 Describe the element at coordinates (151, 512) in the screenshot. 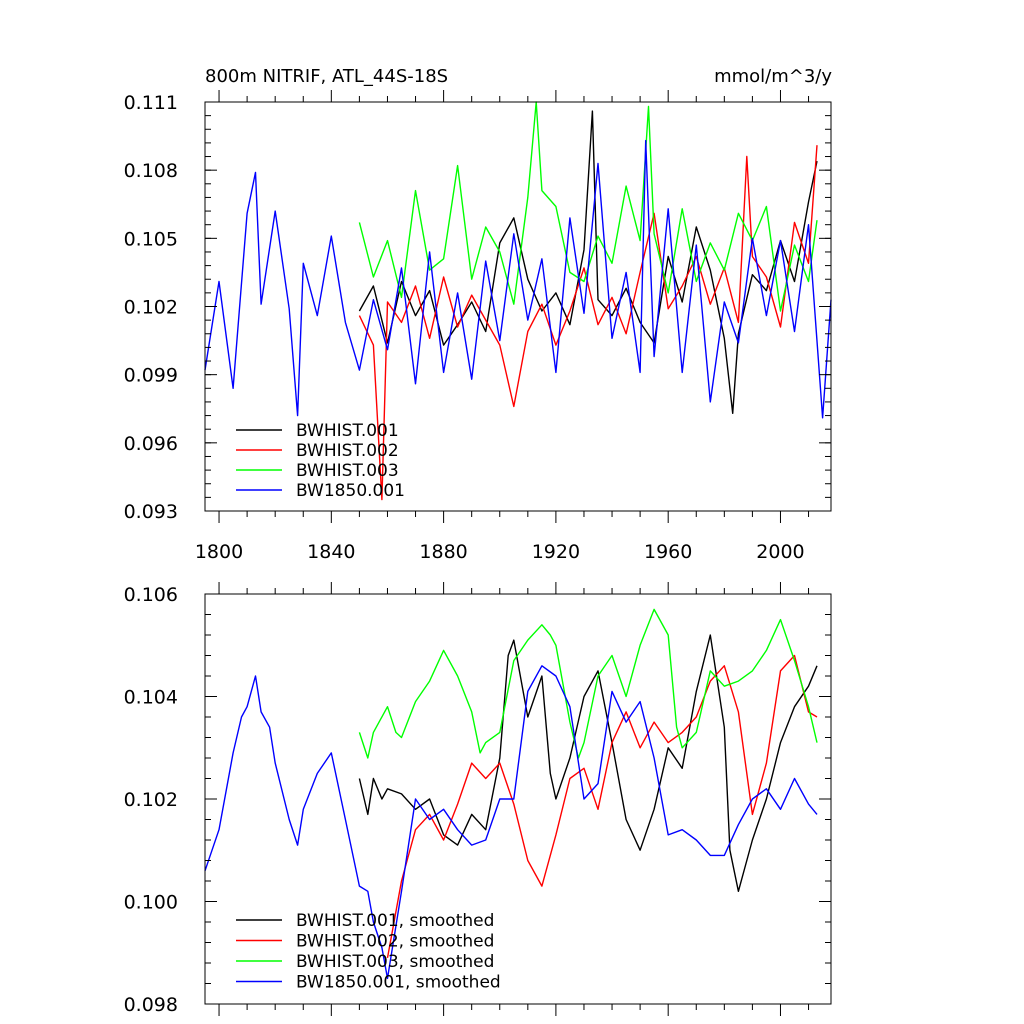

I see `y-tick-label: 0.093` at that location.